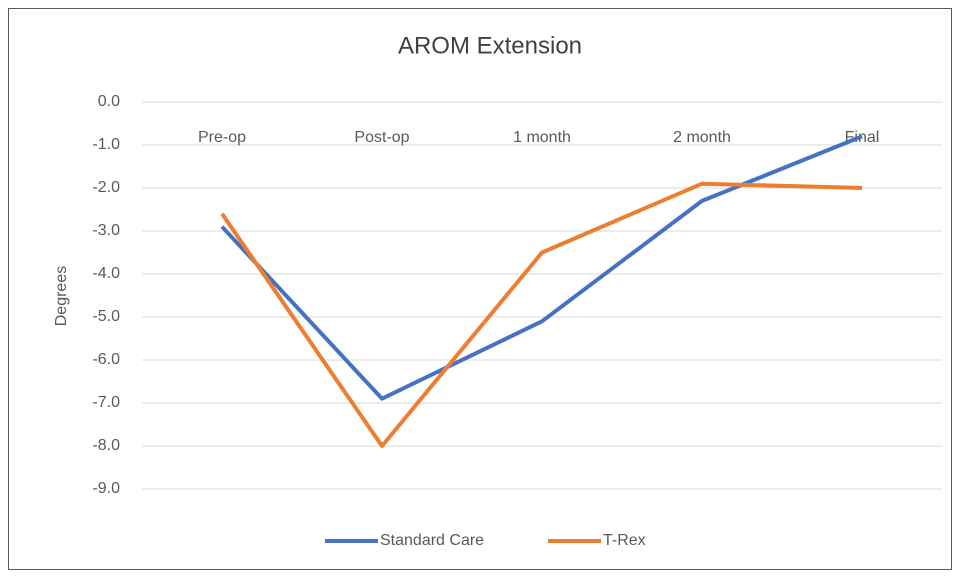 Image resolution: width=961 pixels, height=579 pixels. What do you see at coordinates (106, 273) in the screenshot?
I see `y-tick-label: -4.0` at bounding box center [106, 273].